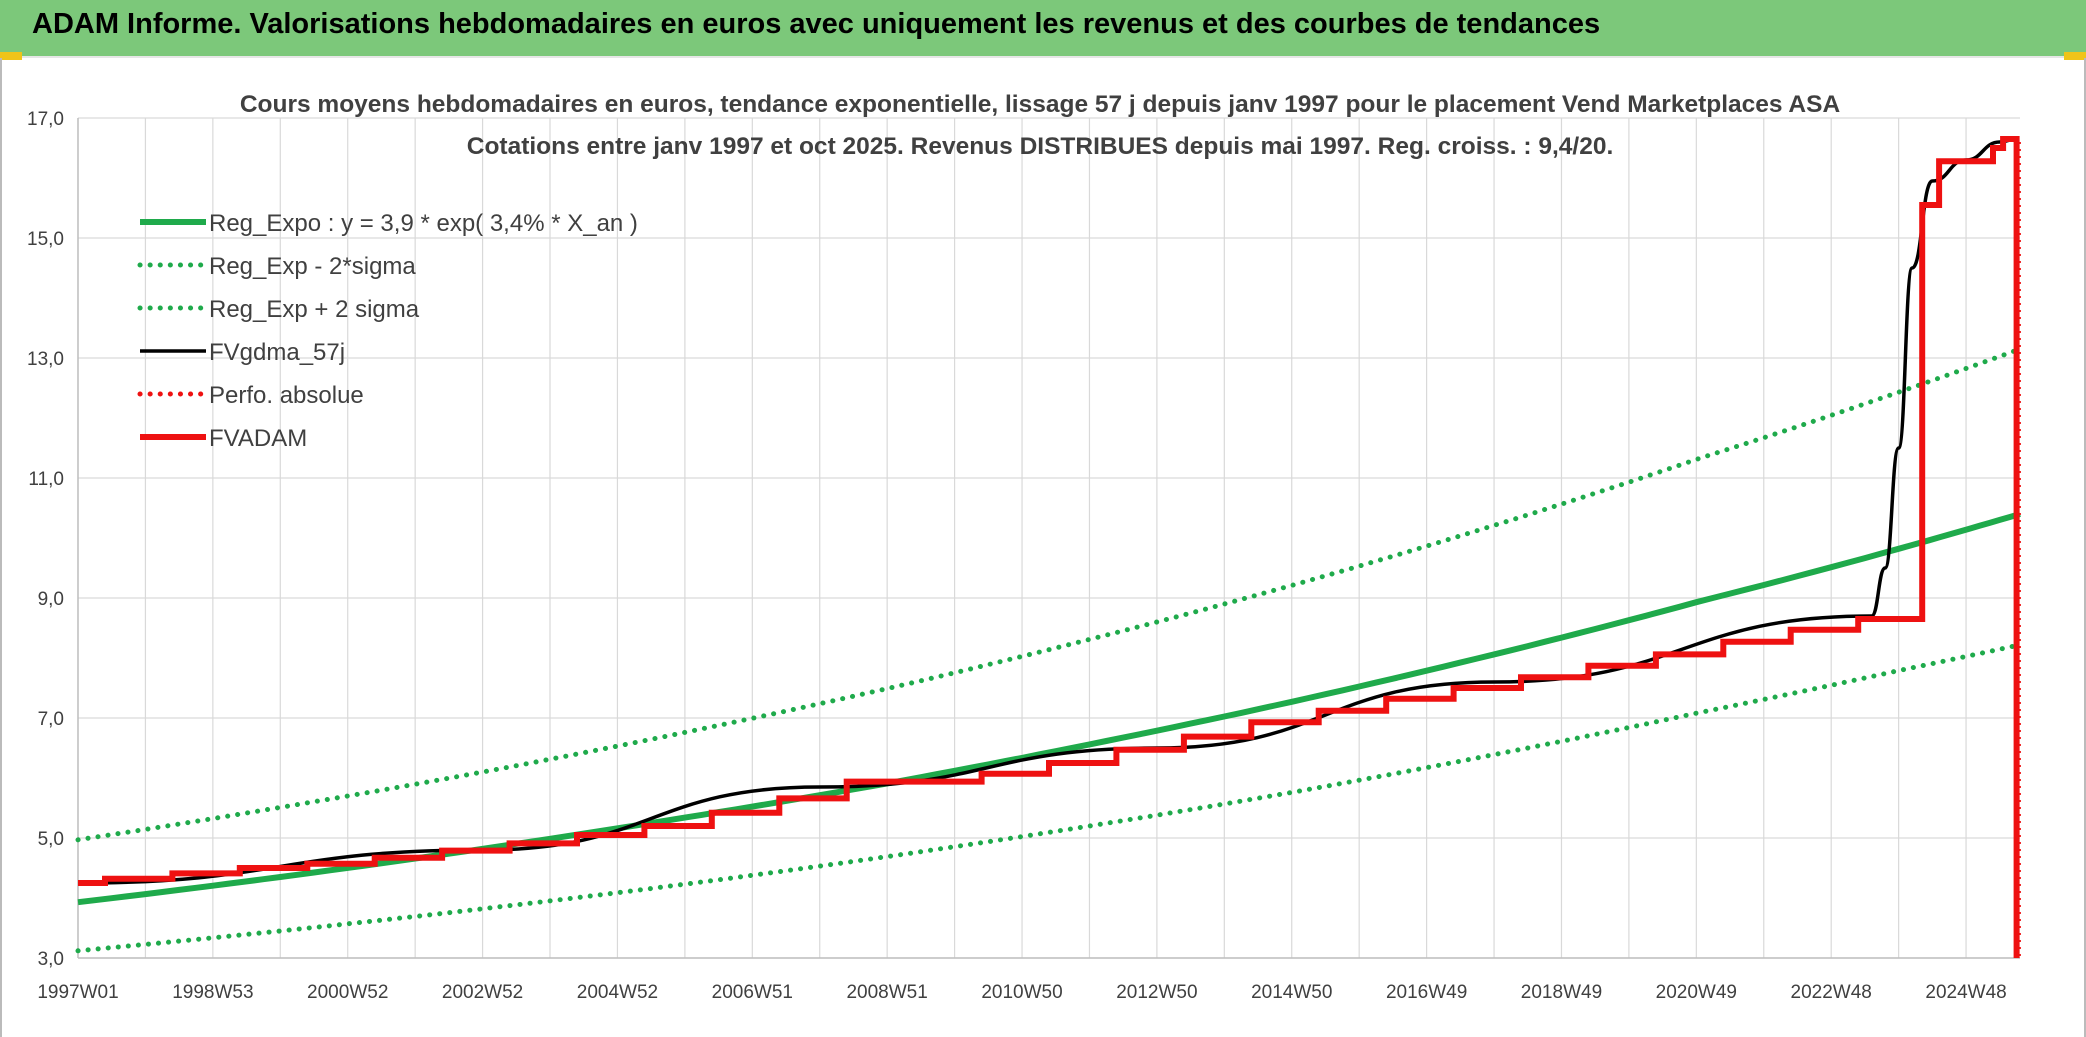 The image size is (2086, 1037). I want to click on legend-entry: FVgdma_57j, so click(242, 352).